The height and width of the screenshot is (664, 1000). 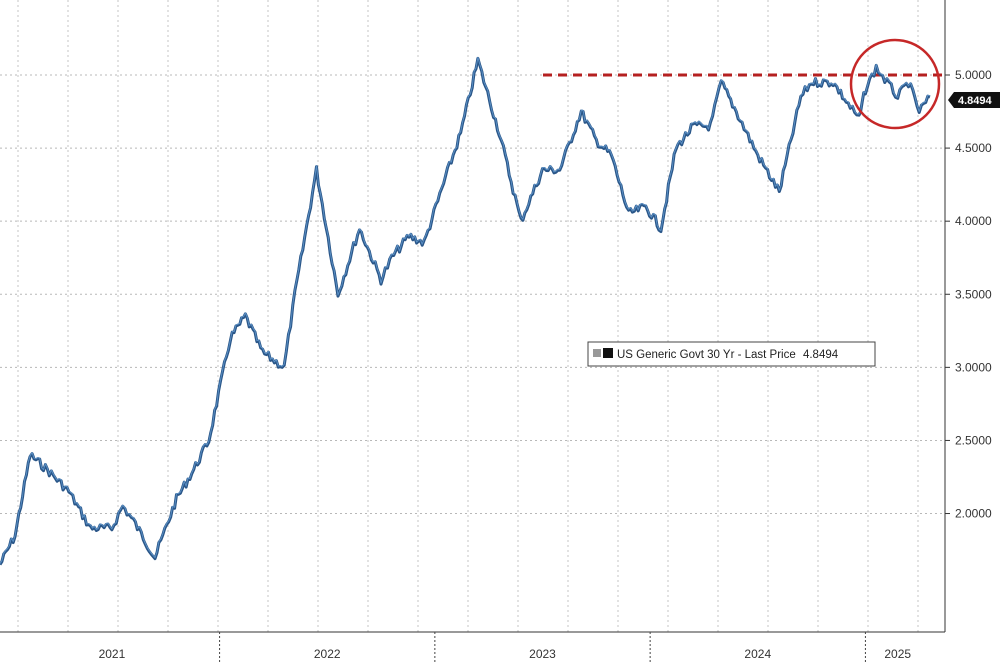 I want to click on legend-swatch, so click(x=608, y=353).